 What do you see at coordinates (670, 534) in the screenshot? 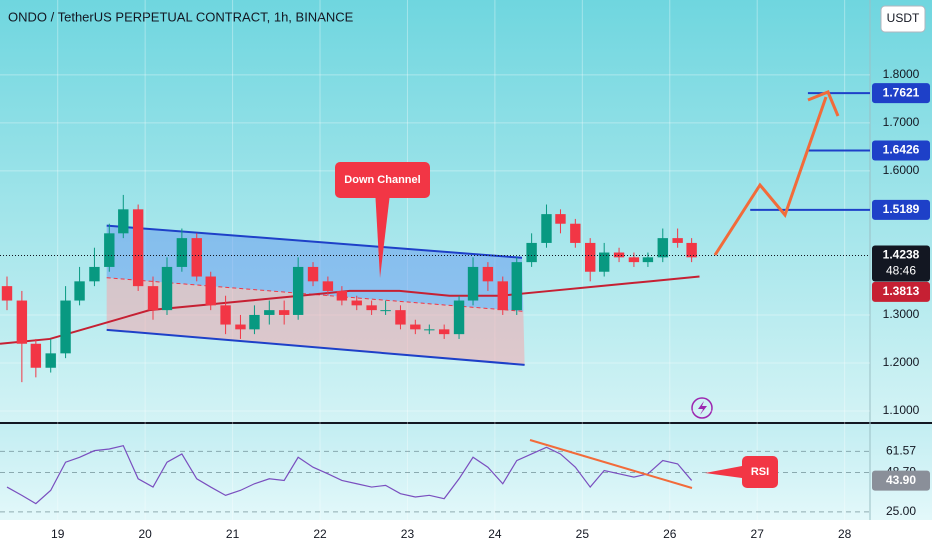
I see `x-tick-label: 26` at bounding box center [670, 534].